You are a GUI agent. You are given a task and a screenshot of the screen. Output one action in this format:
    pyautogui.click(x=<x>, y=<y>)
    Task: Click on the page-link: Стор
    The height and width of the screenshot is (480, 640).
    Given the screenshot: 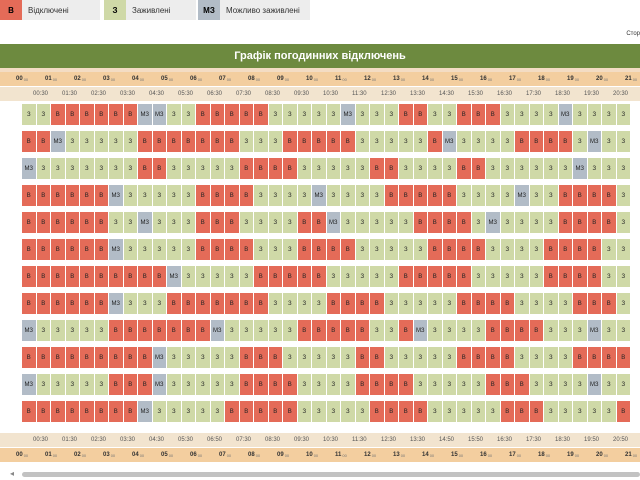 What is the action you would take?
    pyautogui.click(x=633, y=34)
    